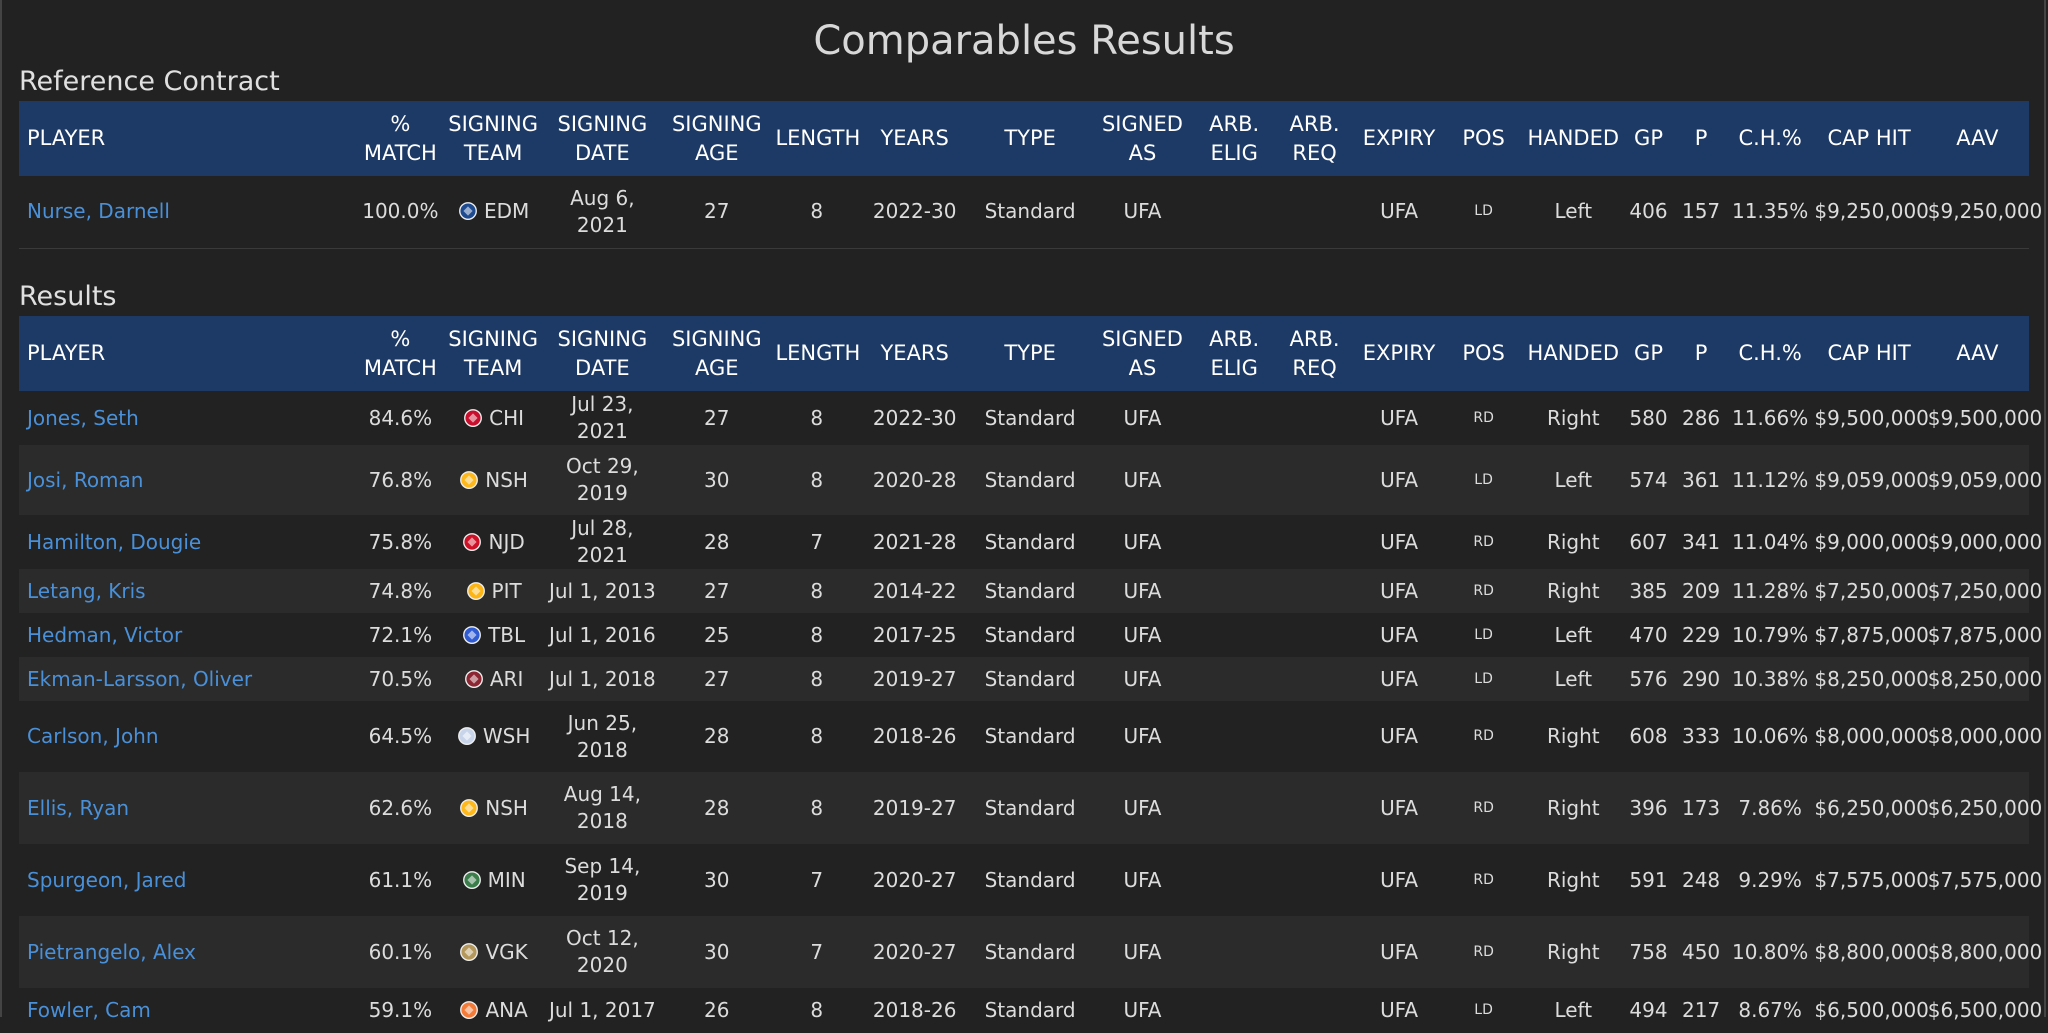 Image resolution: width=2048 pixels, height=1033 pixels. Describe the element at coordinates (602, 211) in the screenshot. I see `date-cell: Aug 6, 2021` at that location.